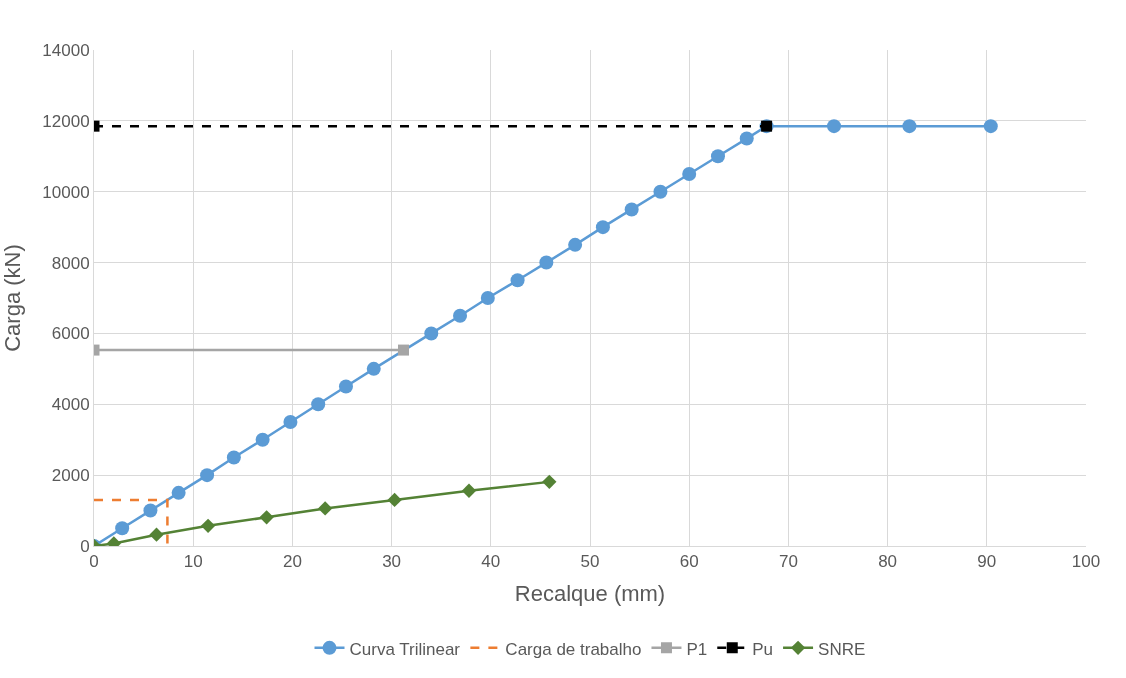 This screenshot has height=678, width=1126. What do you see at coordinates (392, 562) in the screenshot?
I see `x-tick-label: 30` at bounding box center [392, 562].